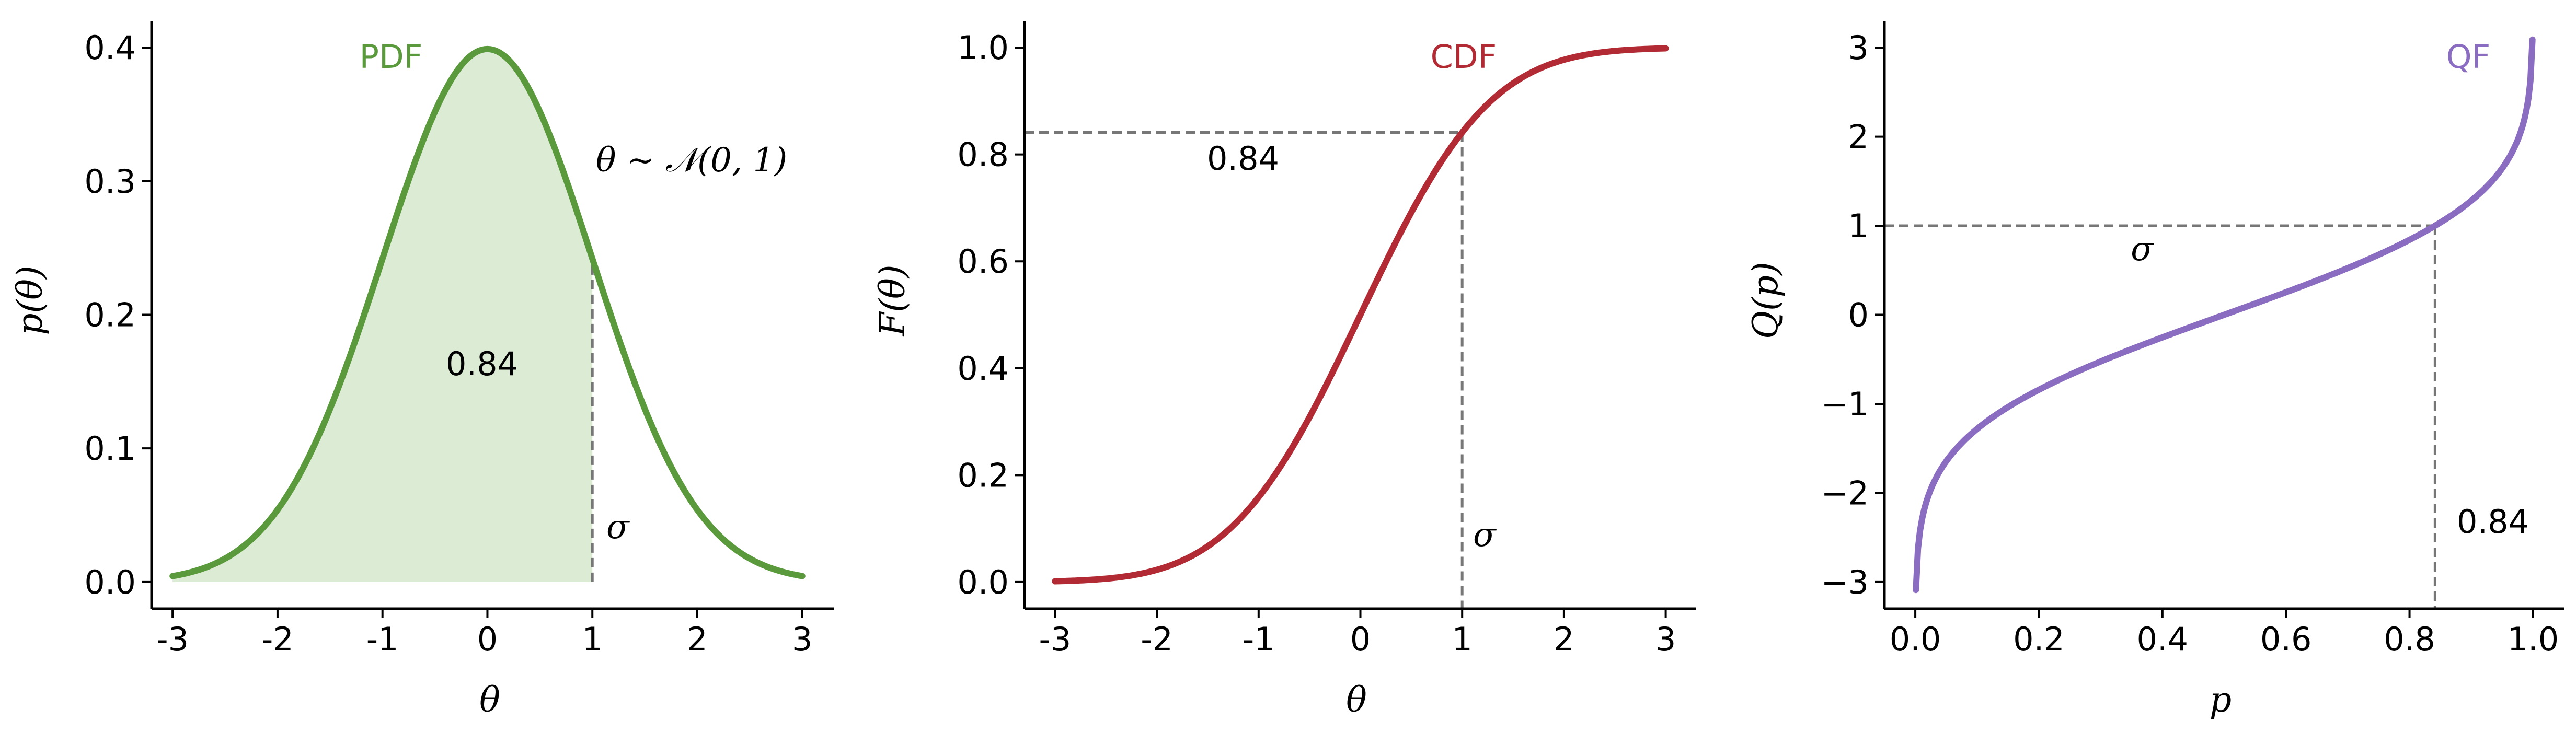 The image size is (2576, 732). What do you see at coordinates (892, 300) in the screenshot?
I see `cdf-y-axis-label: F(θ)` at bounding box center [892, 300].